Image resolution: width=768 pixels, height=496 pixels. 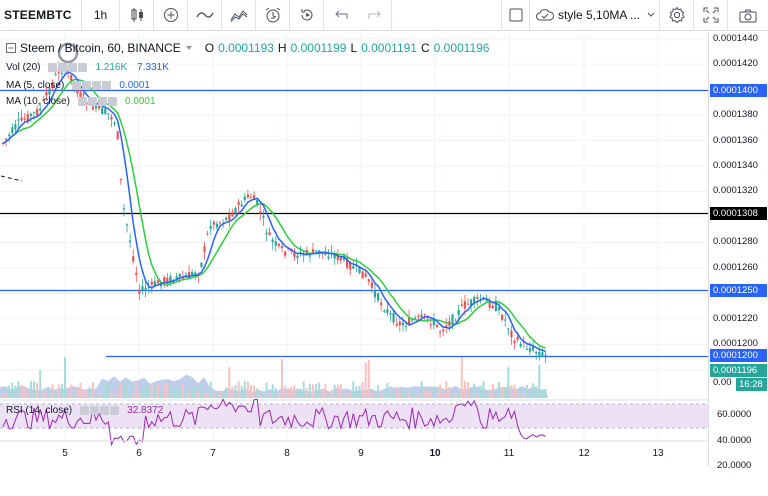 What do you see at coordinates (189, 48) in the screenshot?
I see `caret-down-icon` at bounding box center [189, 48].